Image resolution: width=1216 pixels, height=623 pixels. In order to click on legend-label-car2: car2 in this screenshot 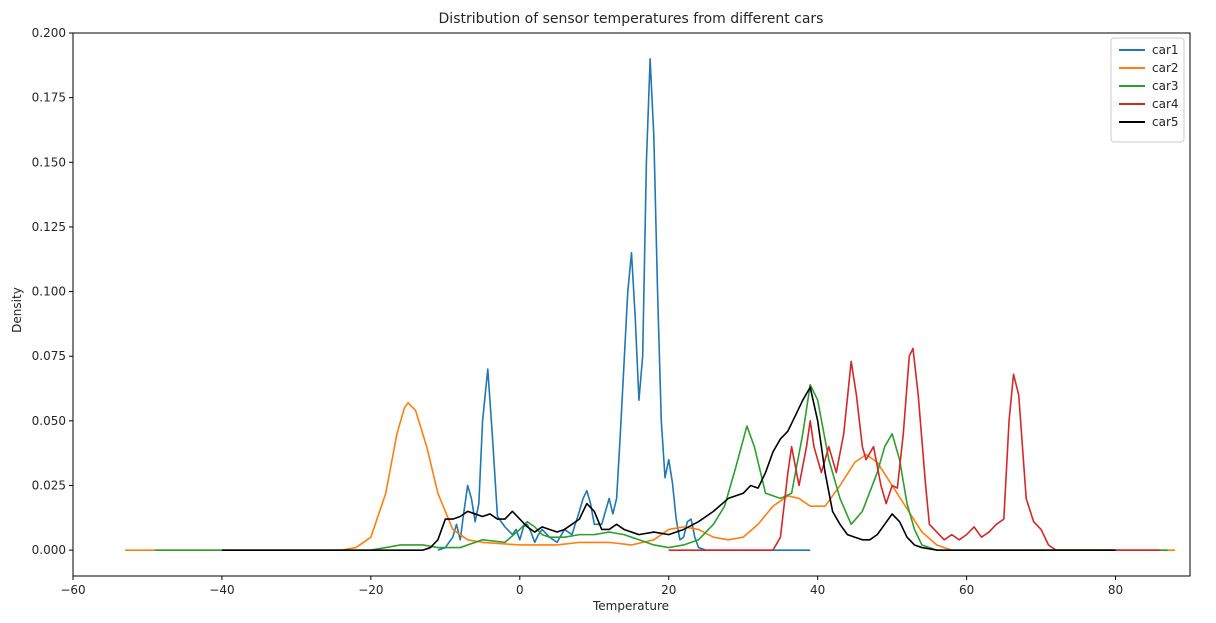, I will do `click(1165, 68)`.